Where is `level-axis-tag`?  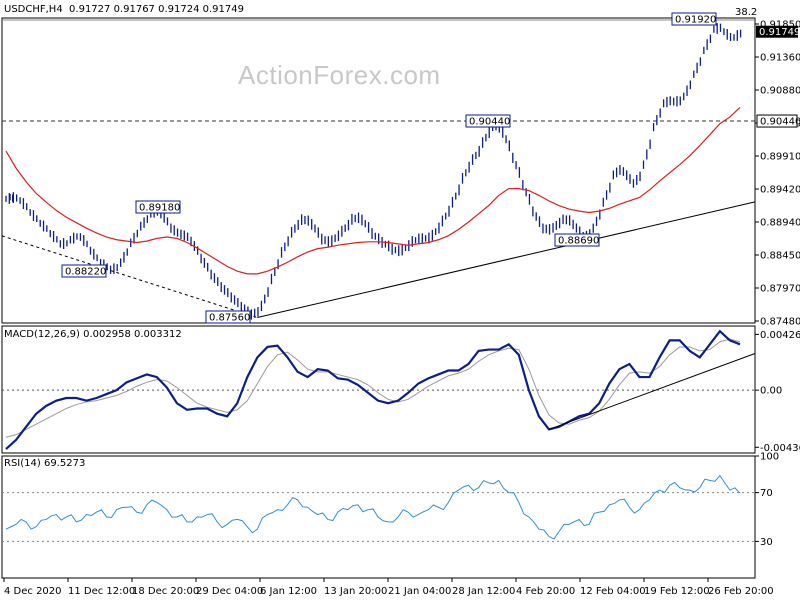
level-axis-tag is located at coordinates (777, 121).